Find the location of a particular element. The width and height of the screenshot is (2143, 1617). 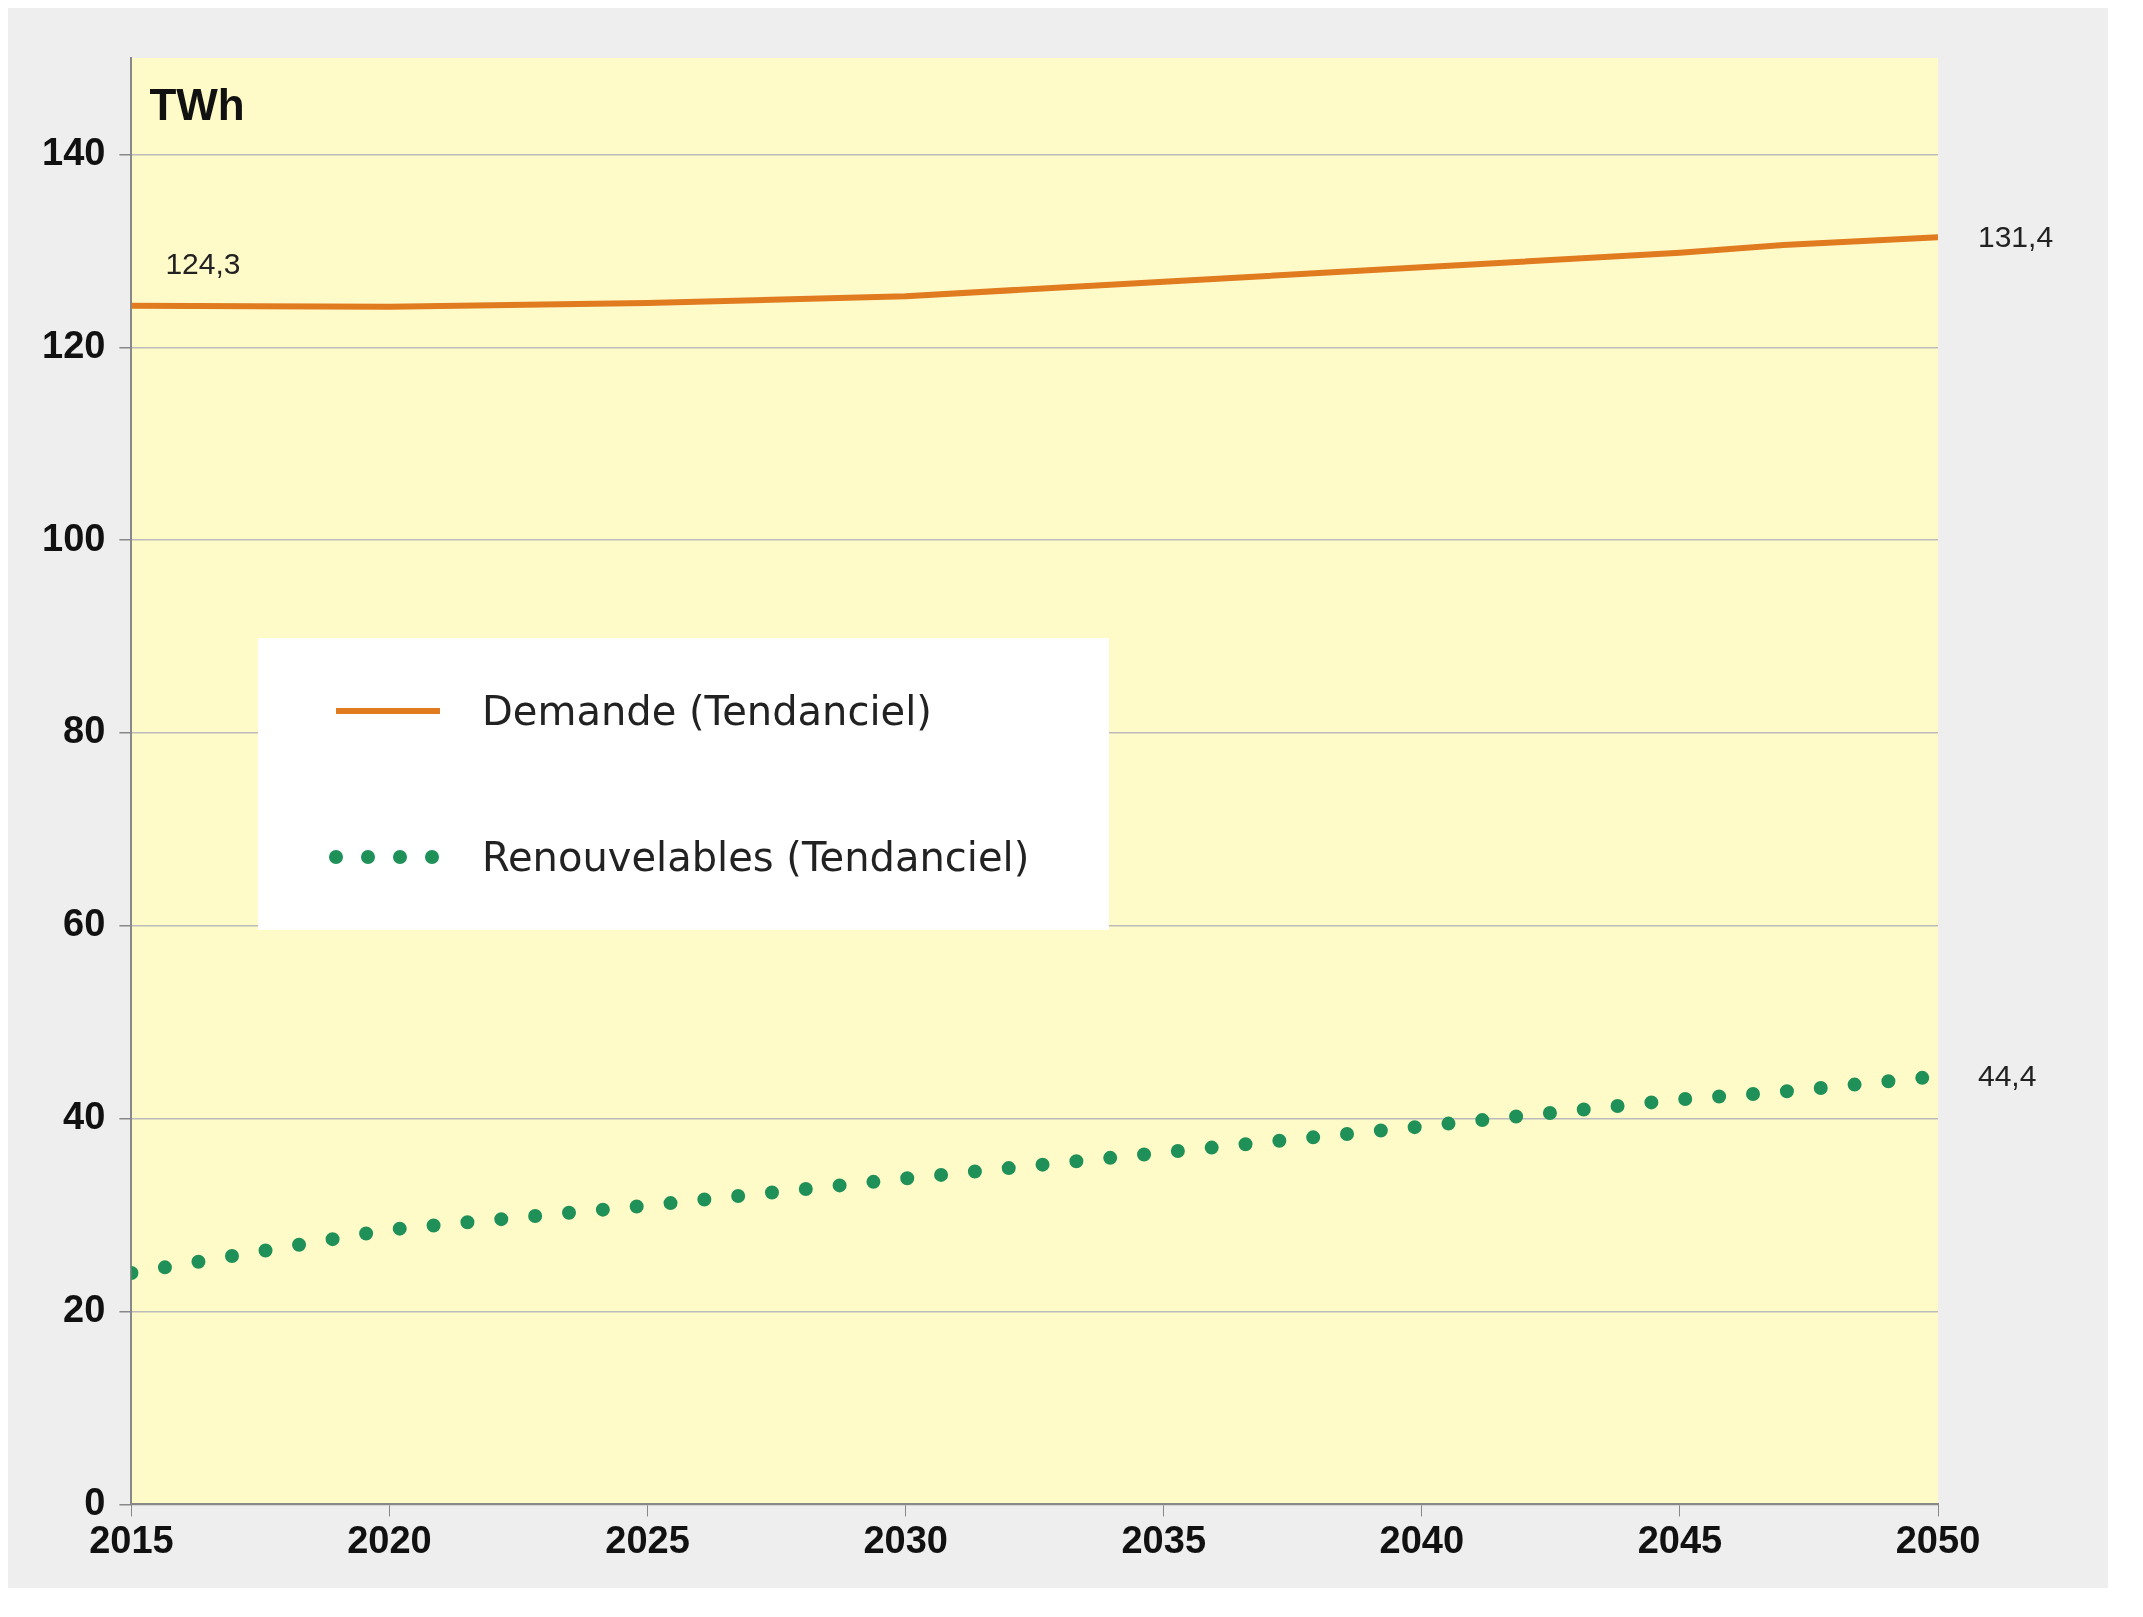

x-tick-label: 2030 is located at coordinates (905, 1539).